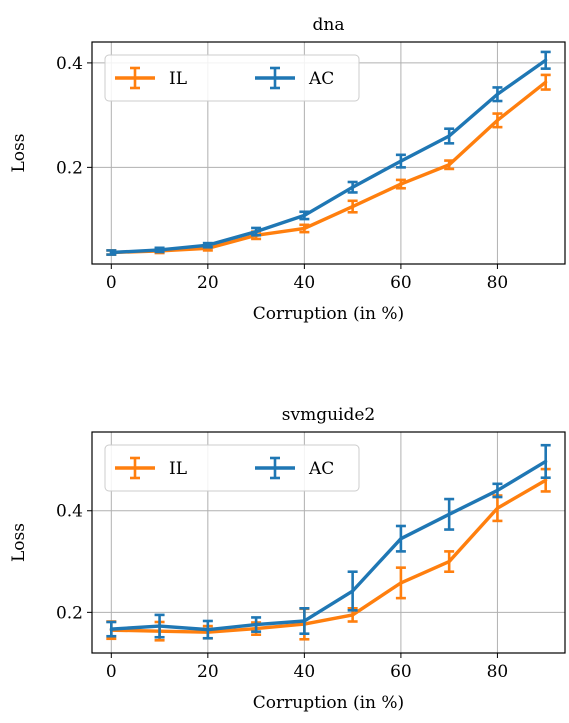 The width and height of the screenshot is (569, 723). Describe the element at coordinates (328, 415) in the screenshot. I see `chart-title: svmguide2` at that location.